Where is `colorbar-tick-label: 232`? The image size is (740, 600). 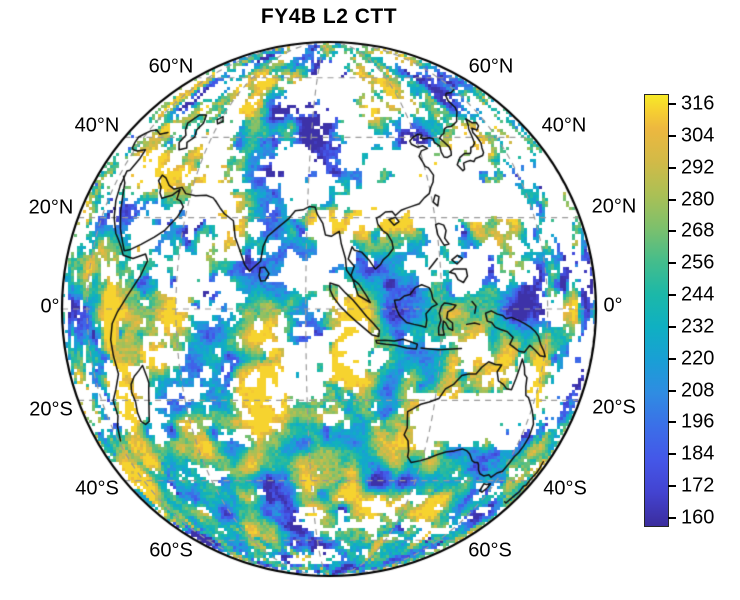 colorbar-tick-label: 232 is located at coordinates (698, 326).